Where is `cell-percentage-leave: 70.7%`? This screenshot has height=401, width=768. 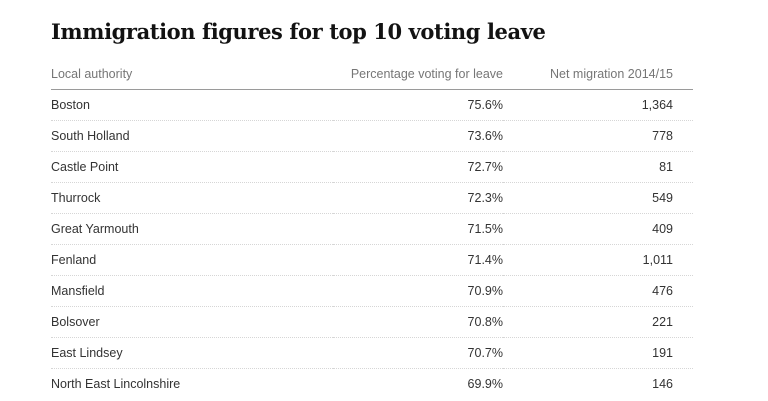
cell-percentage-leave: 70.7% is located at coordinates (418, 353).